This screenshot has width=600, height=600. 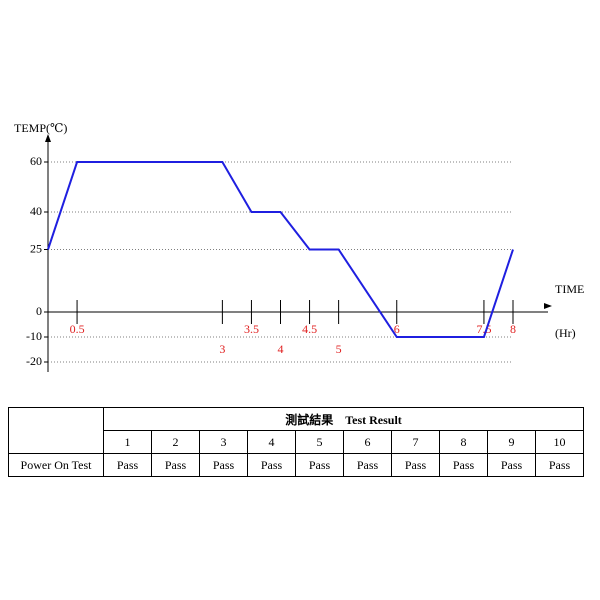 What do you see at coordinates (513, 329) in the screenshot?
I see `x-tick-label: 8` at bounding box center [513, 329].